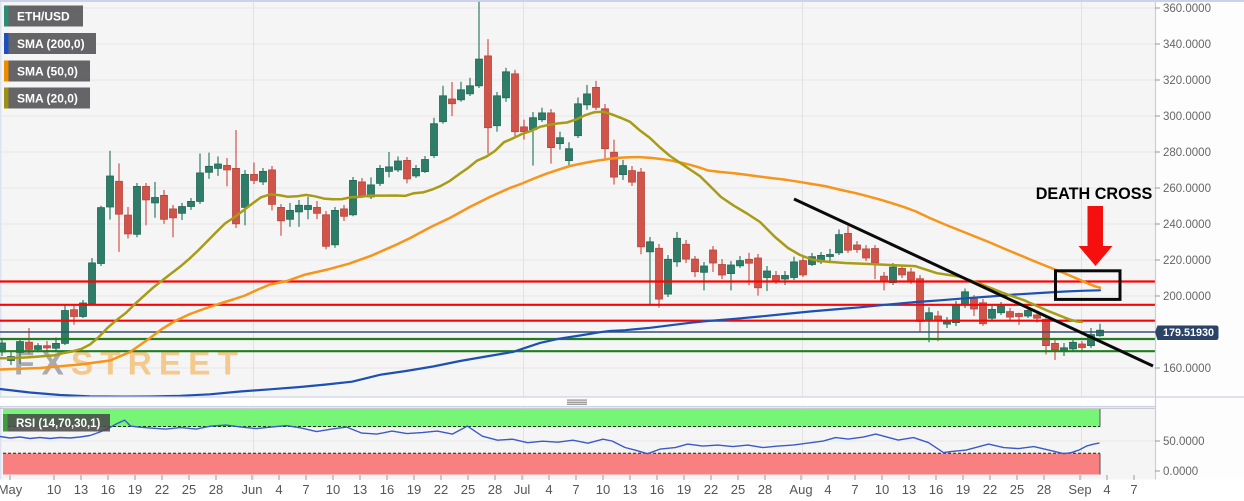 Image resolution: width=1244 pixels, height=501 pixels. What do you see at coordinates (11, 489) in the screenshot?
I see `svg-text: May` at bounding box center [11, 489].